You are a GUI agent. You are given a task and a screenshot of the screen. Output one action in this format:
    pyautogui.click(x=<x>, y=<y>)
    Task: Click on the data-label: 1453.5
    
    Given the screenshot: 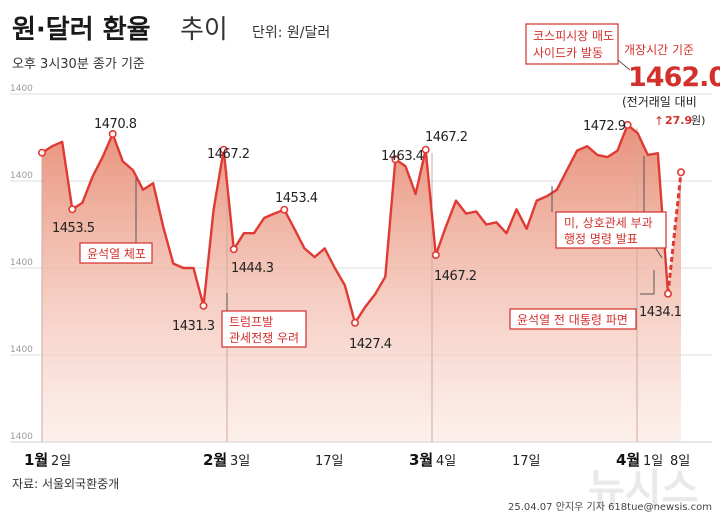 What is the action you would take?
    pyautogui.click(x=73, y=228)
    